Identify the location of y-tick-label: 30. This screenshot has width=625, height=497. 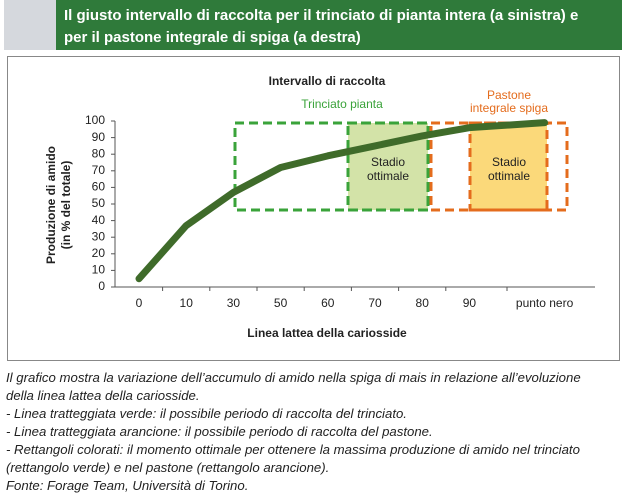
(99, 236).